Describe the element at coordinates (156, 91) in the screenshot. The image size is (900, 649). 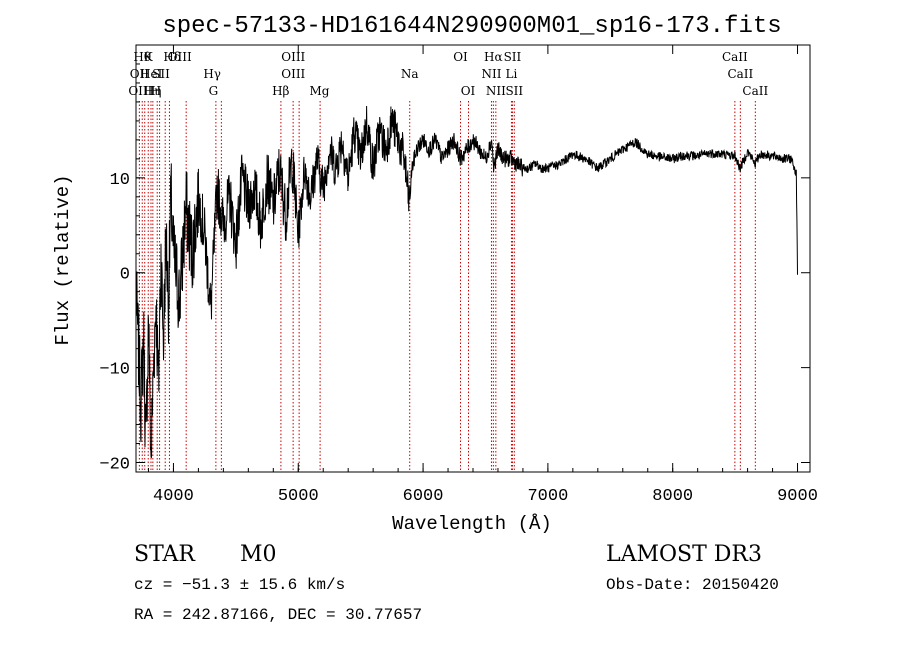
I see `line-label: H` at that location.